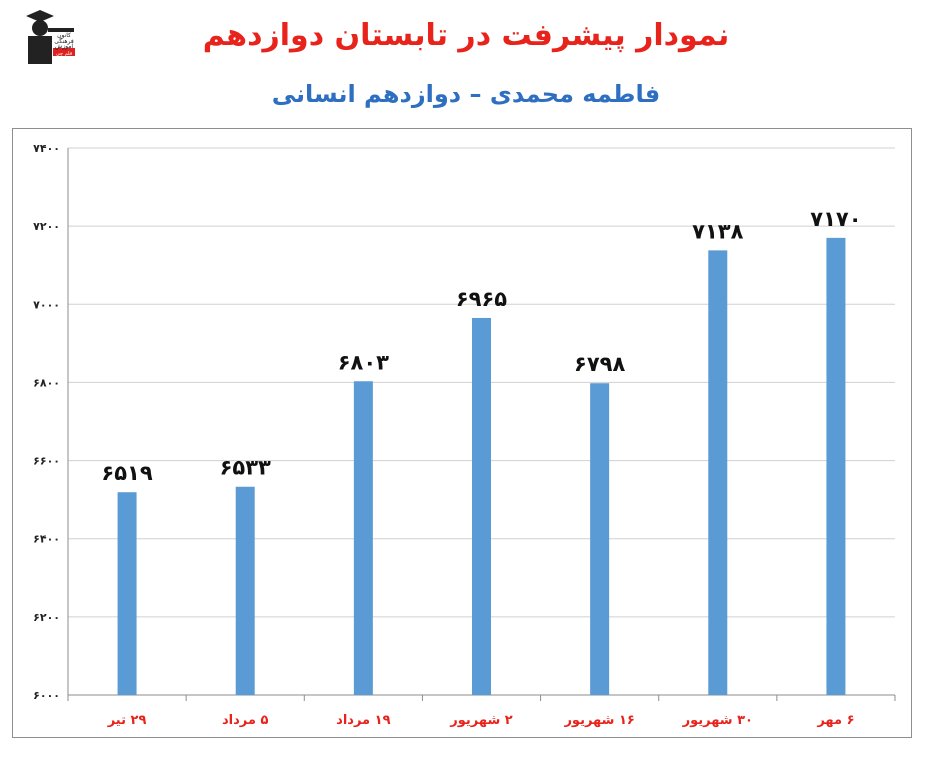 The height and width of the screenshot is (767, 932). I want to click on y-tick-label: ۷۲۰۰, so click(46, 226).